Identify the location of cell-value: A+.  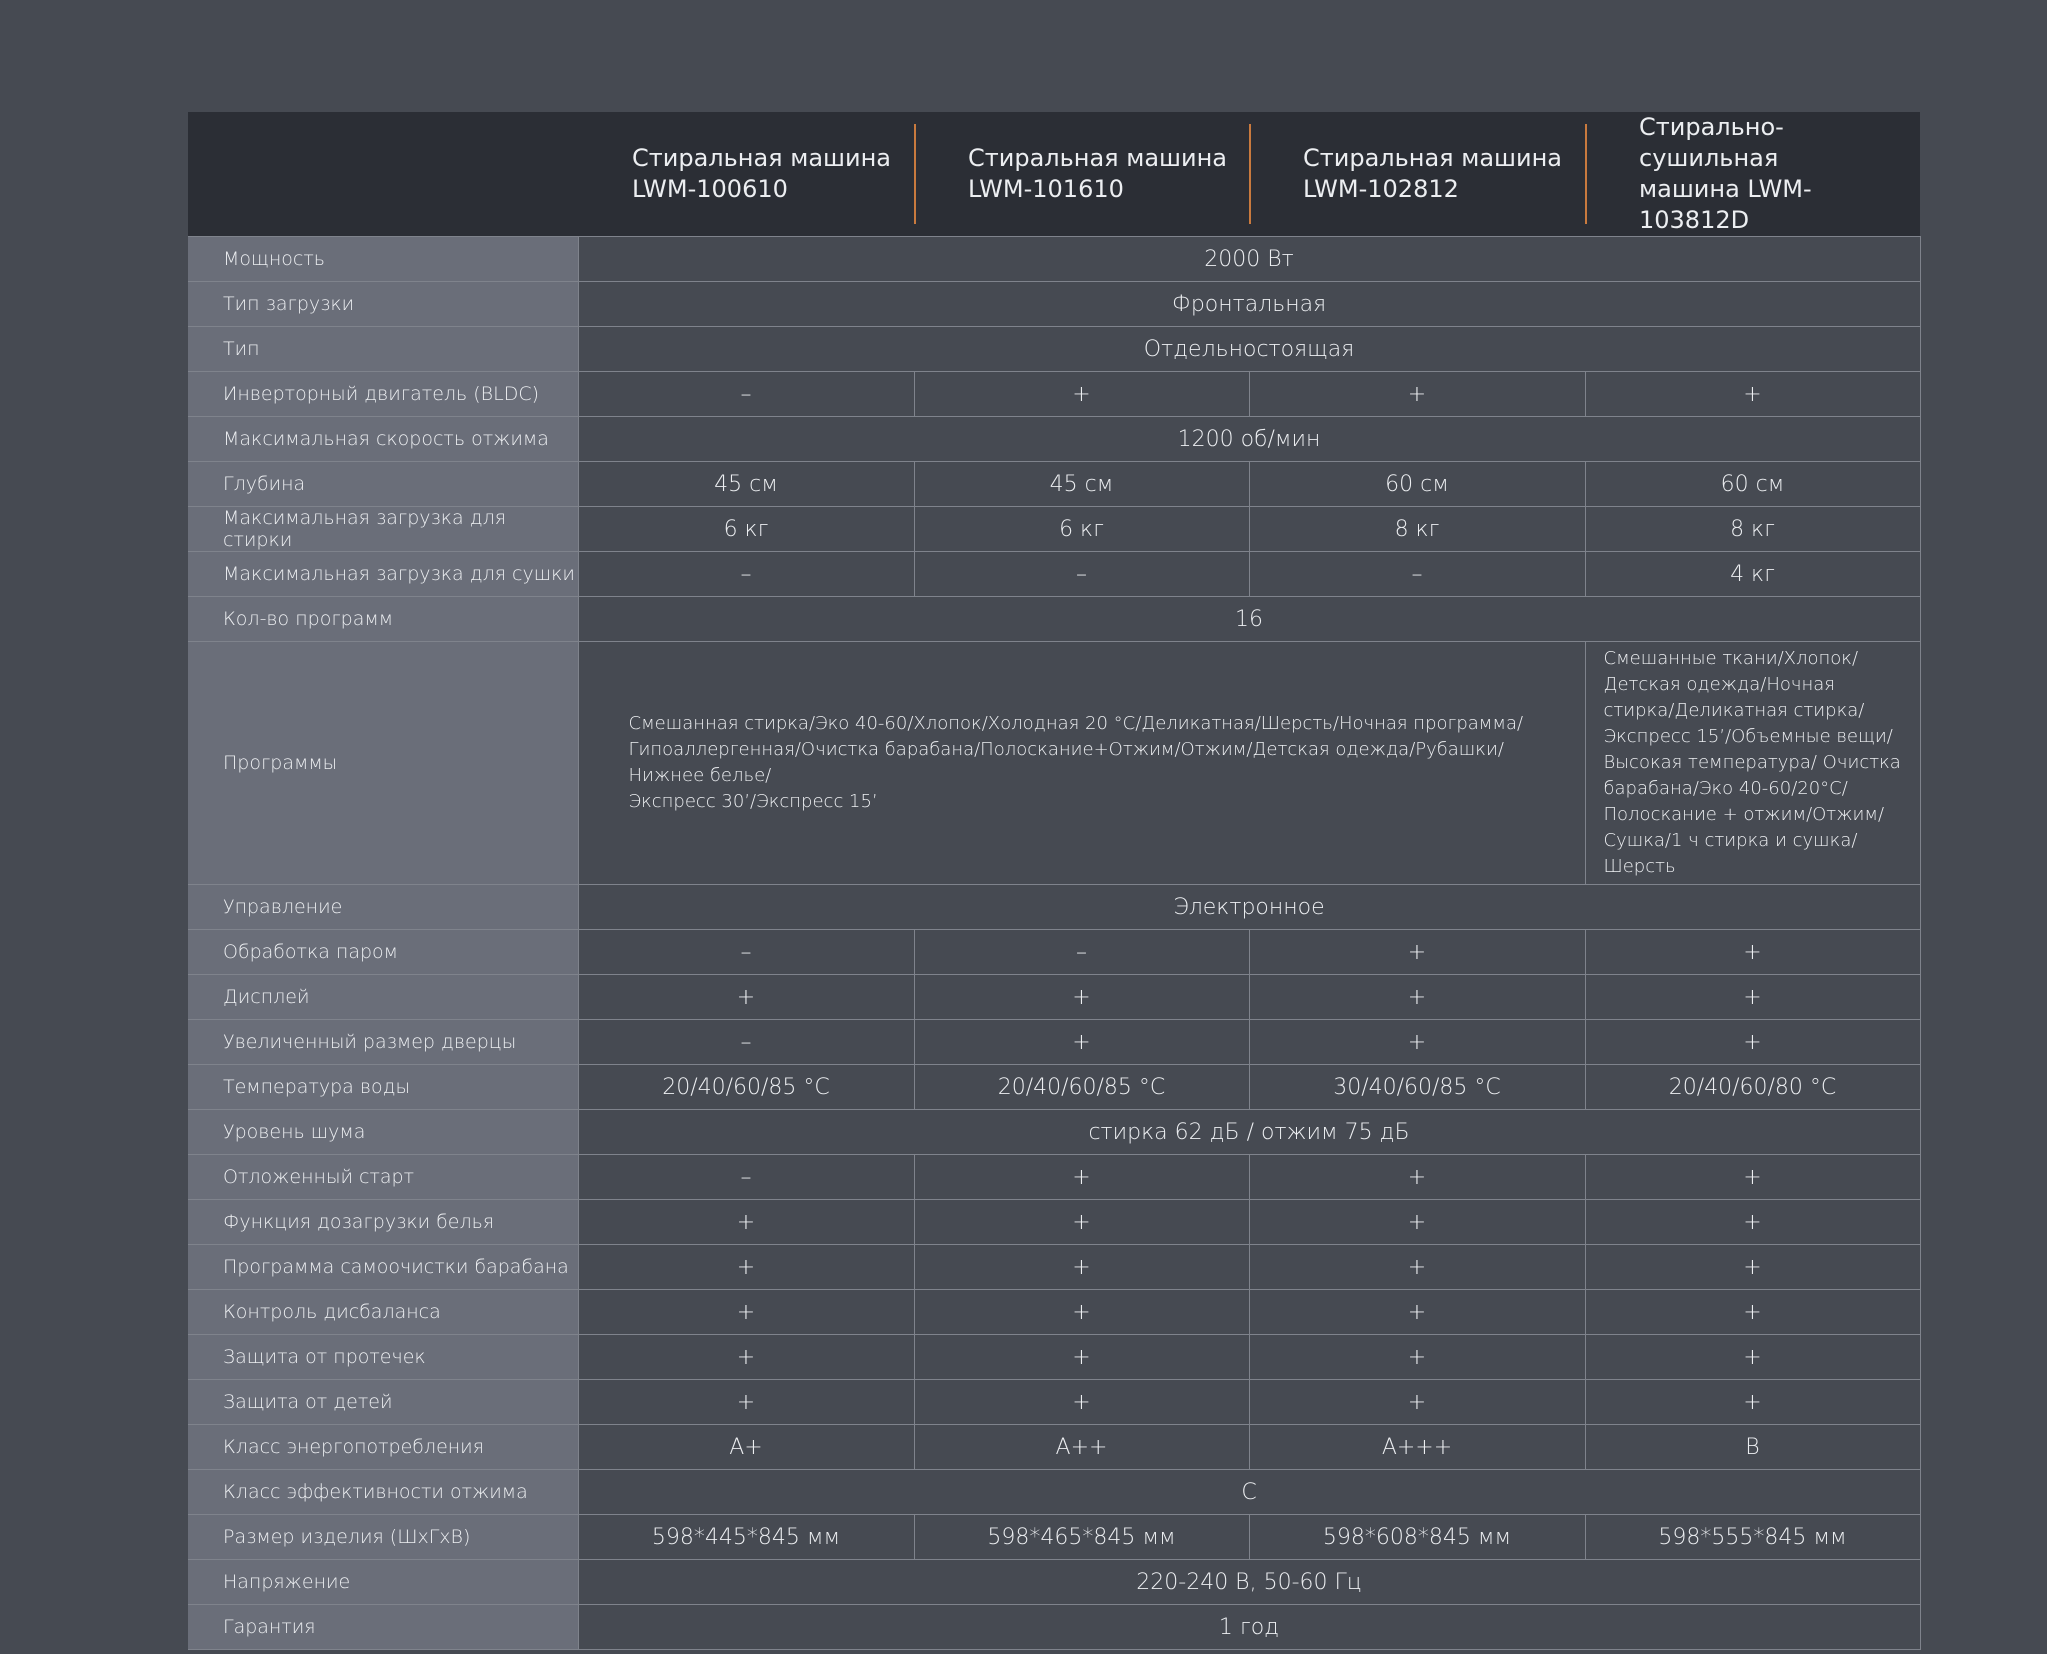
(746, 1447).